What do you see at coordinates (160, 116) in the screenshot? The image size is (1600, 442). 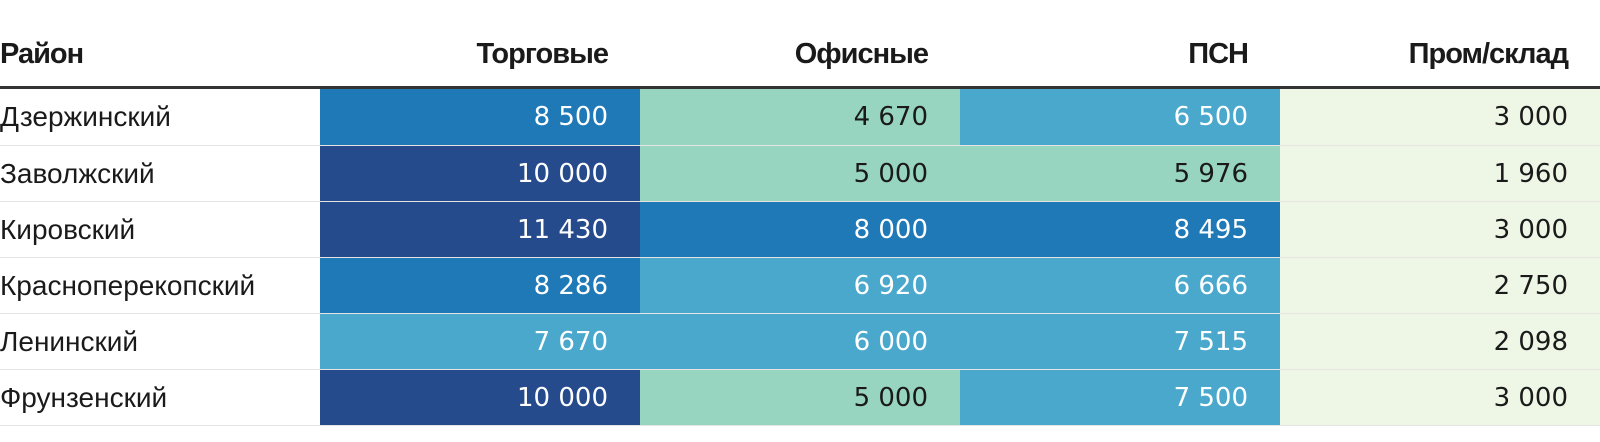 I see `row-label: Дзержинский` at bounding box center [160, 116].